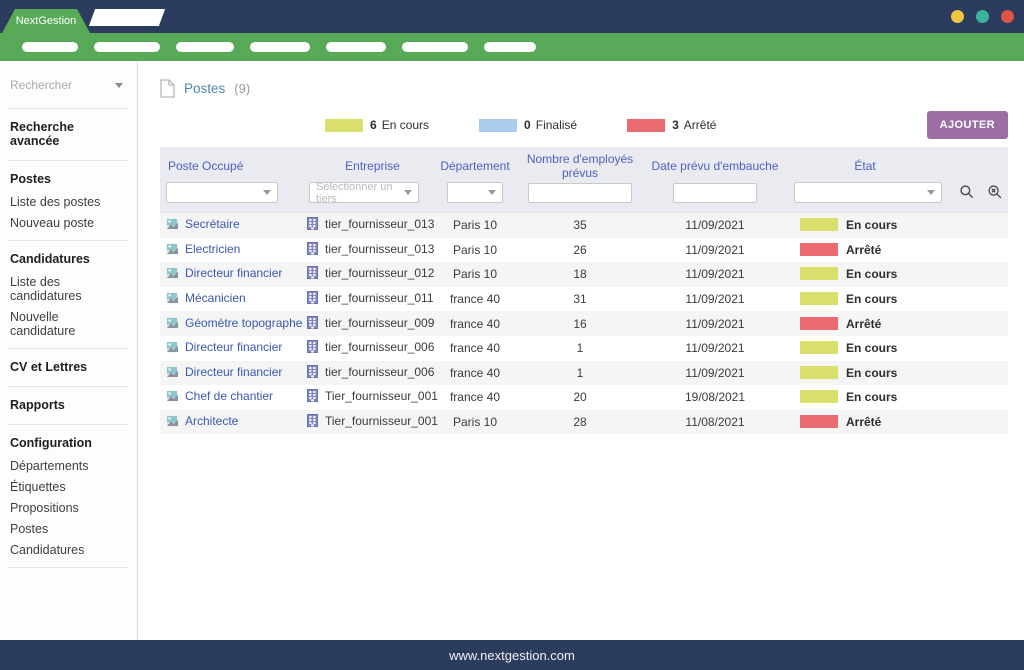 Image resolution: width=1024 pixels, height=670 pixels. I want to click on footer-url: www.nextgestion.com, so click(512, 655).